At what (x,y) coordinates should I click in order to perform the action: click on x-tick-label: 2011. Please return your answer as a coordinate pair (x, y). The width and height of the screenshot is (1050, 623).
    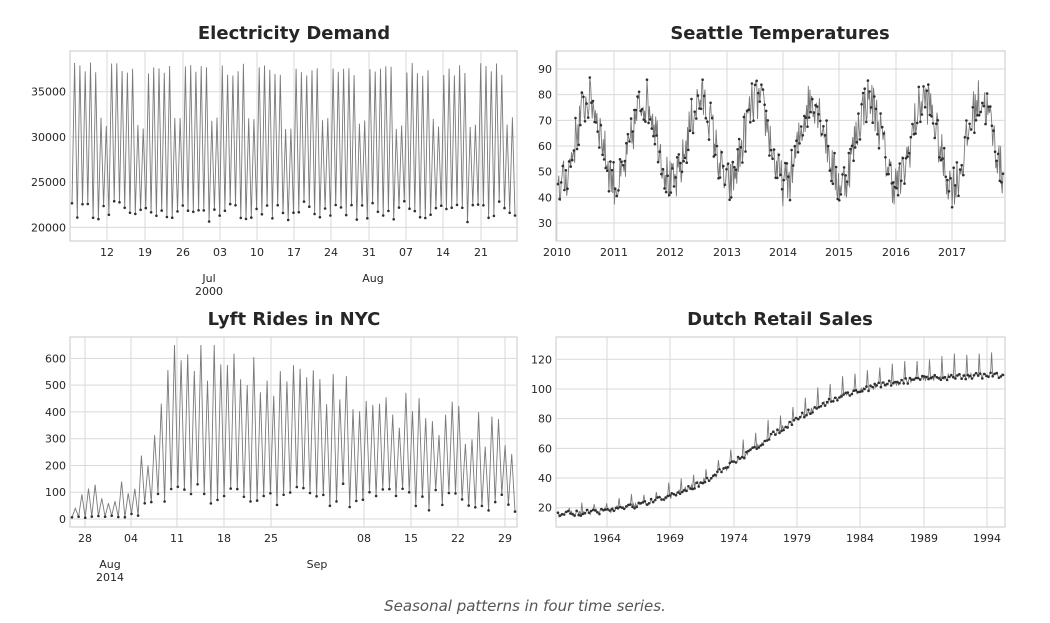
    Looking at the image, I should click on (614, 252).